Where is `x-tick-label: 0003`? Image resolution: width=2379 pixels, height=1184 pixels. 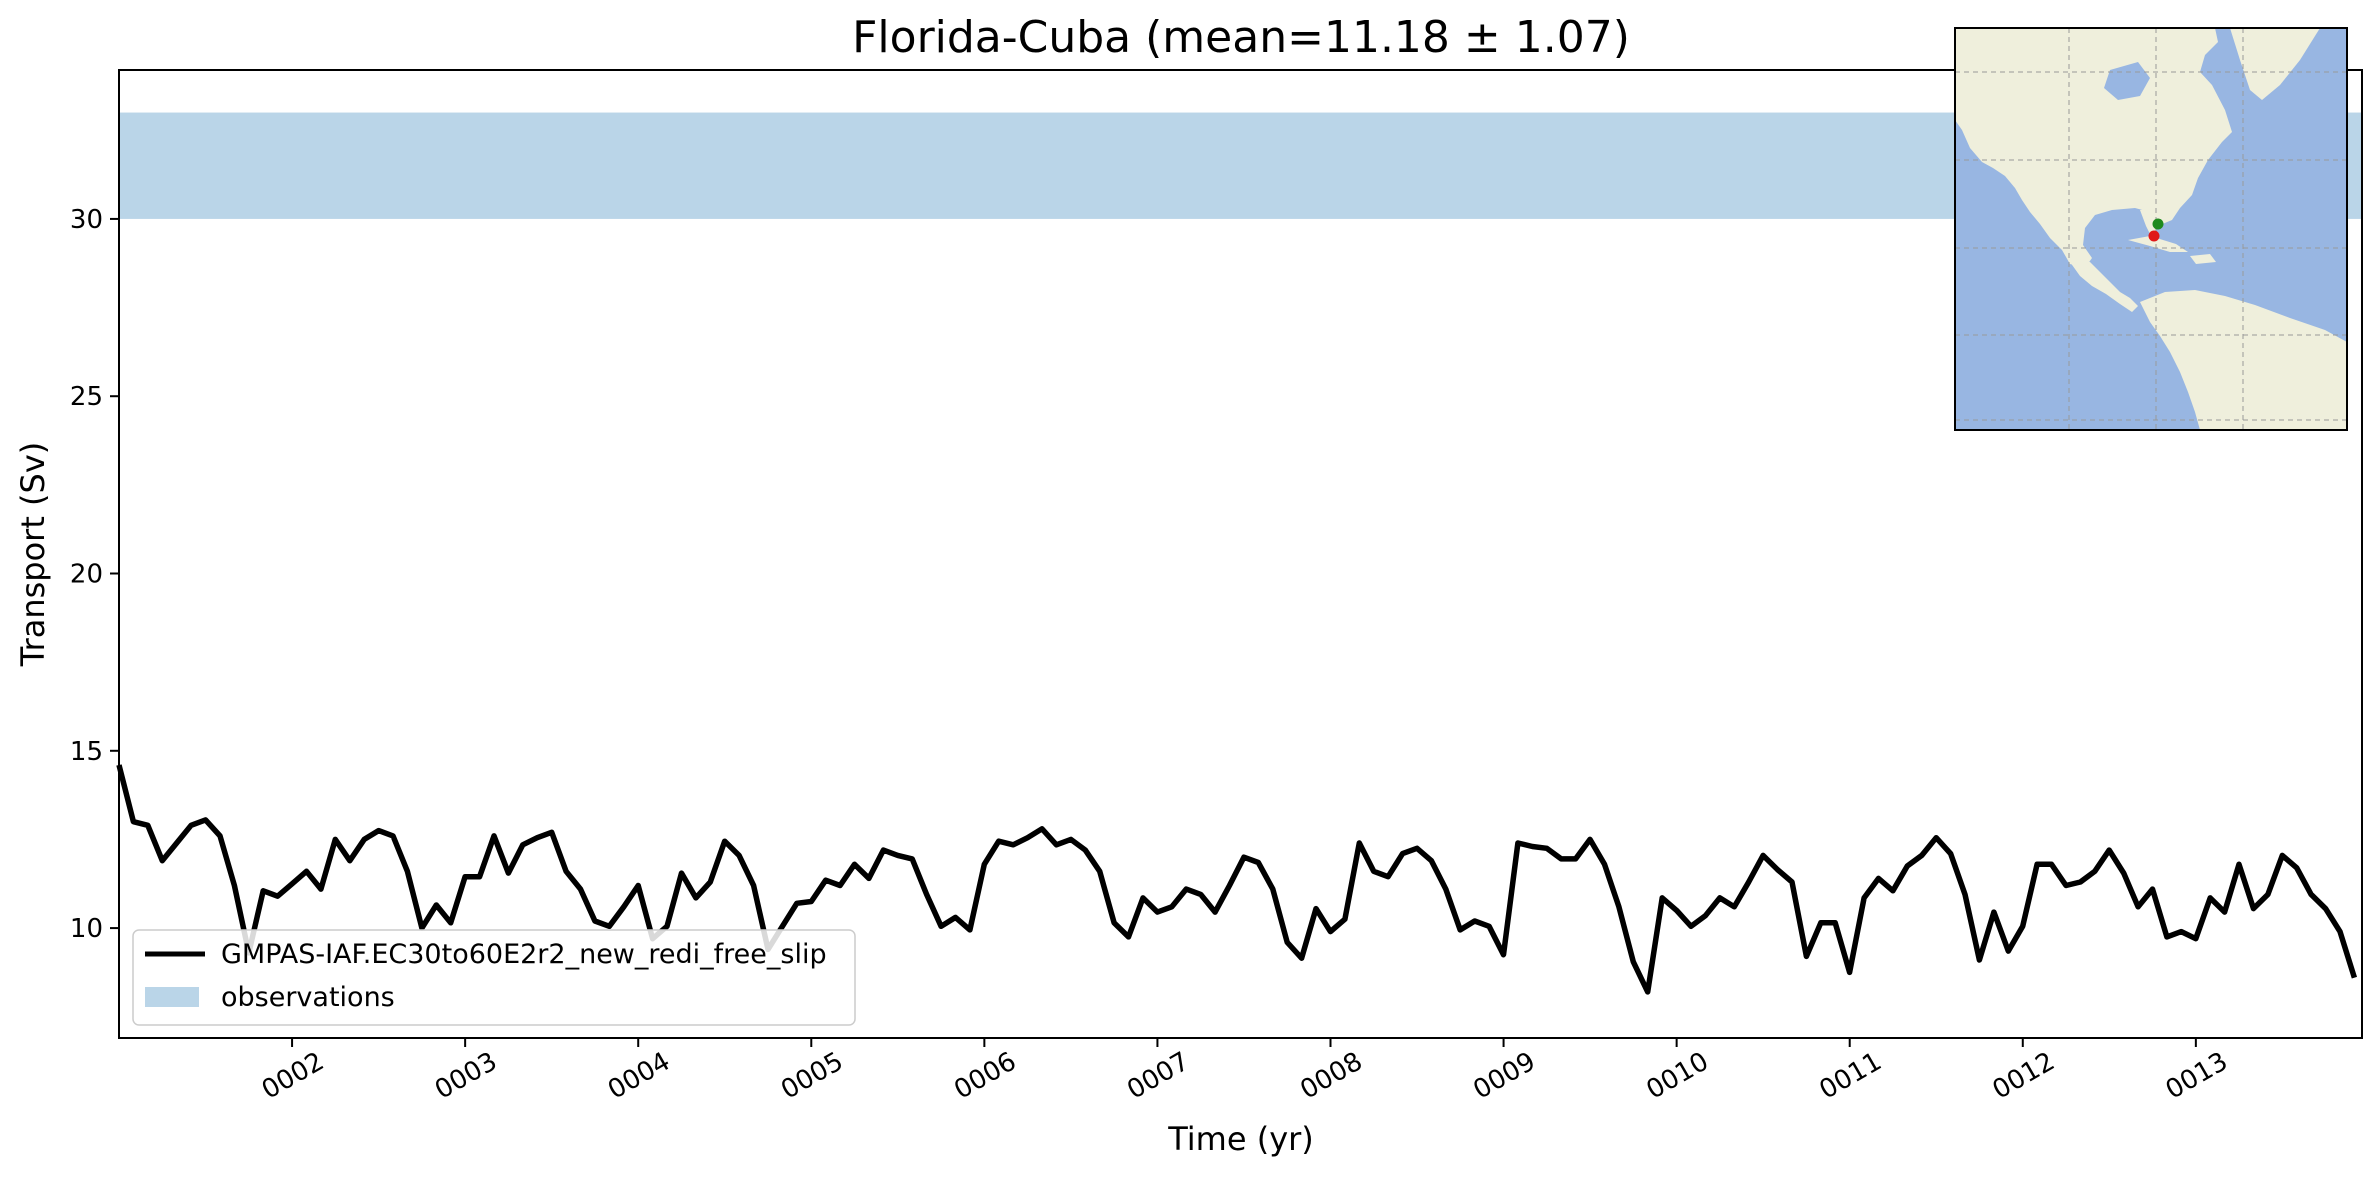
x-tick-label: 0003 is located at coordinates (466, 1076).